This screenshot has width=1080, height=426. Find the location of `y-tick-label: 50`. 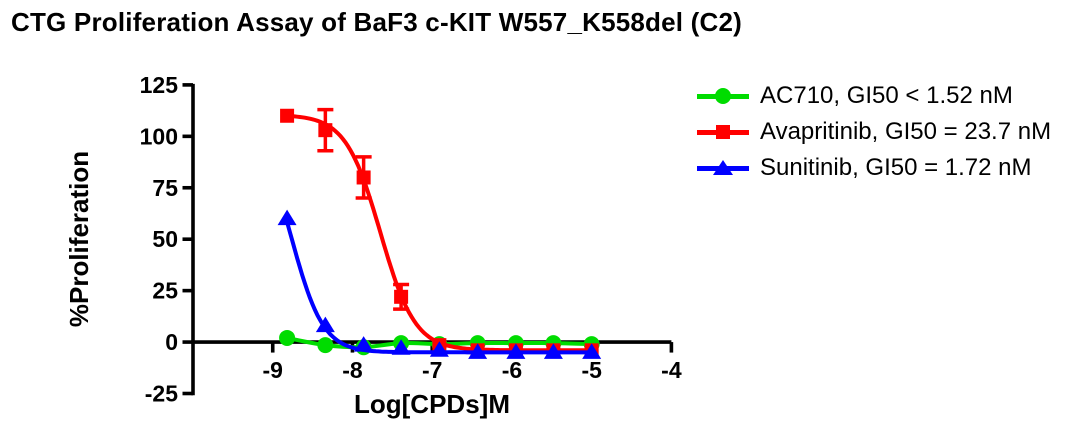

y-tick-label: 50 is located at coordinates (165, 239).